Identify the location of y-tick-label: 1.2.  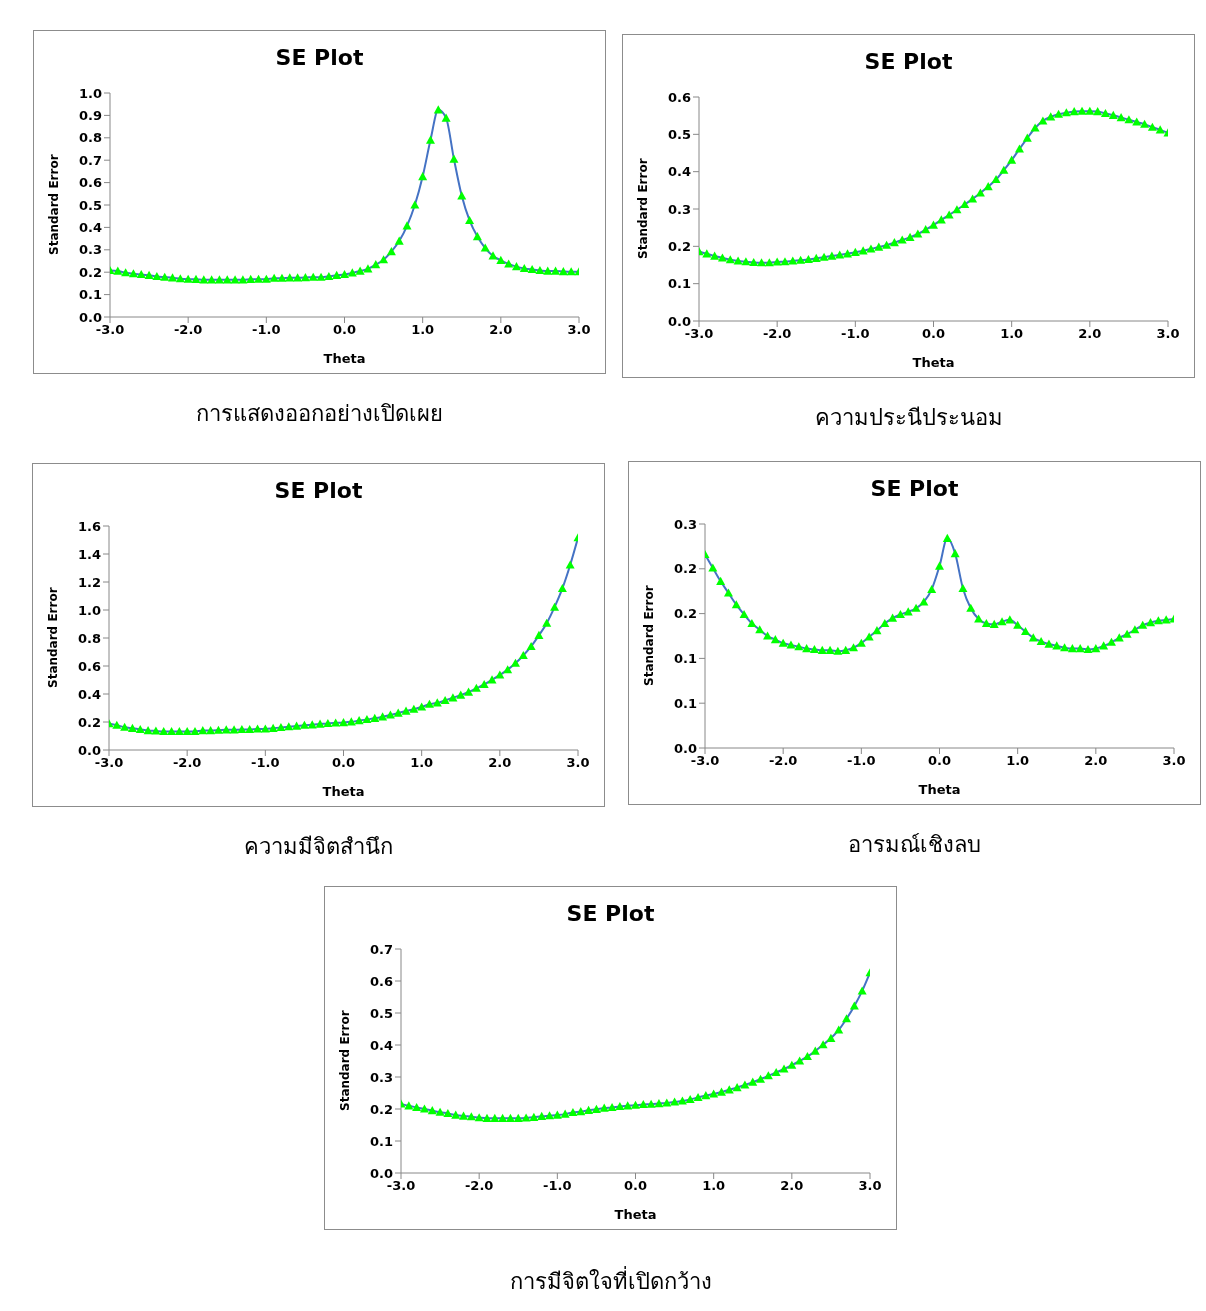
(89, 582).